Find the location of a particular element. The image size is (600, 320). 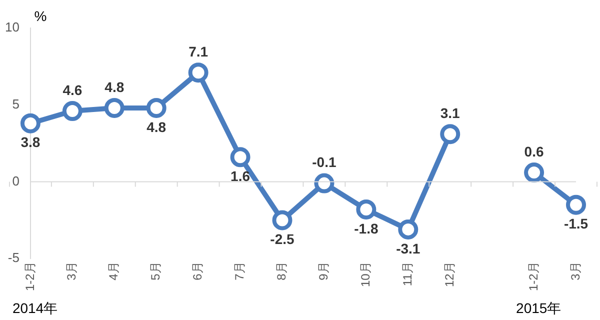

text: 2015年 is located at coordinates (539, 308).